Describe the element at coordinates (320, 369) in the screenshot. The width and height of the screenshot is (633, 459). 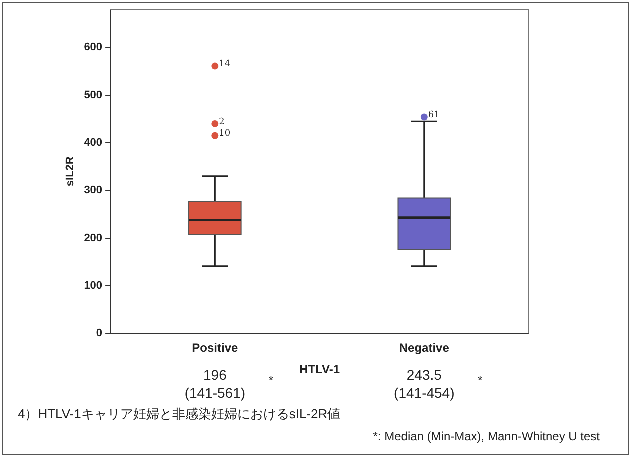
I see `x-axis-title: HTLV-1` at that location.